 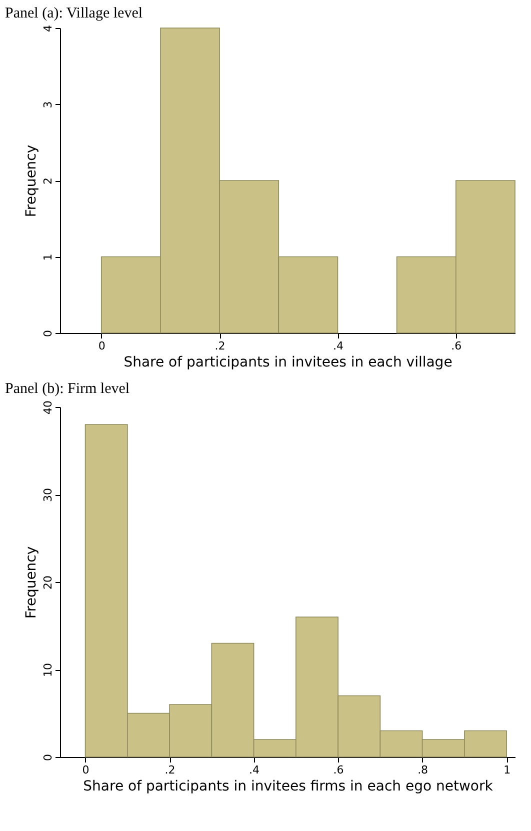 I want to click on y-tick-label: 3, so click(x=48, y=104).